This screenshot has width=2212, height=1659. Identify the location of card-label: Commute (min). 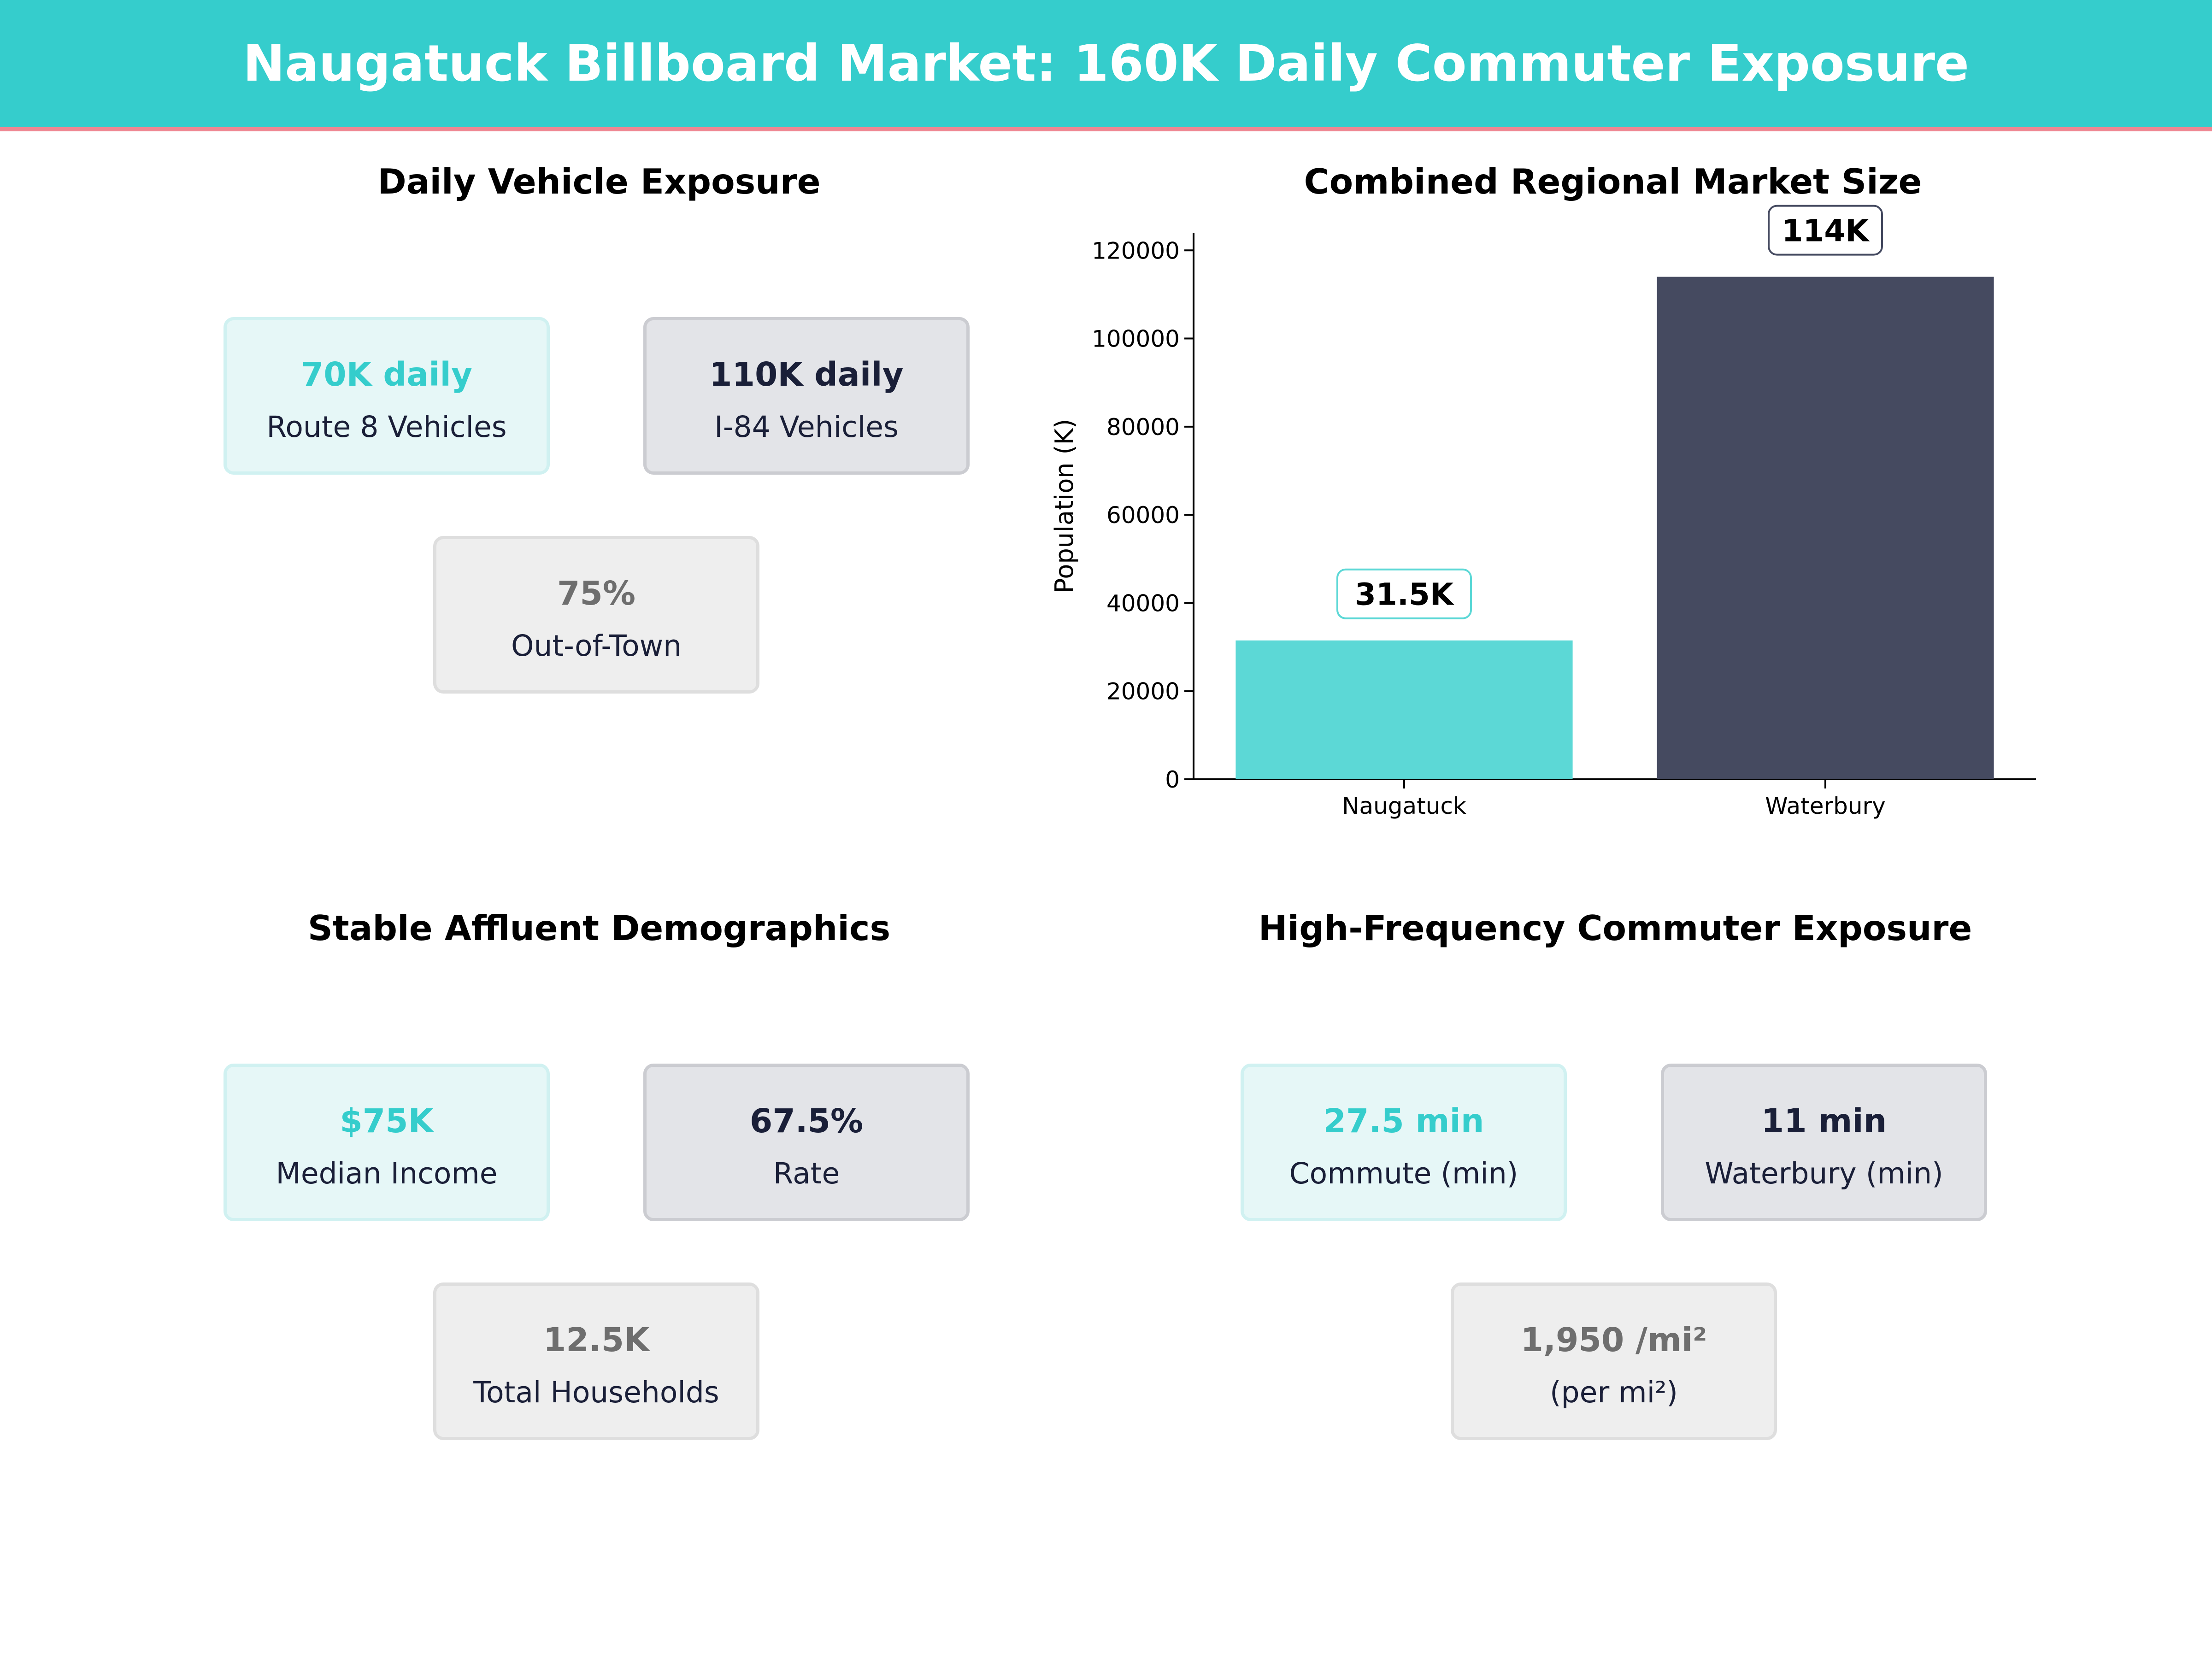
(1403, 1173).